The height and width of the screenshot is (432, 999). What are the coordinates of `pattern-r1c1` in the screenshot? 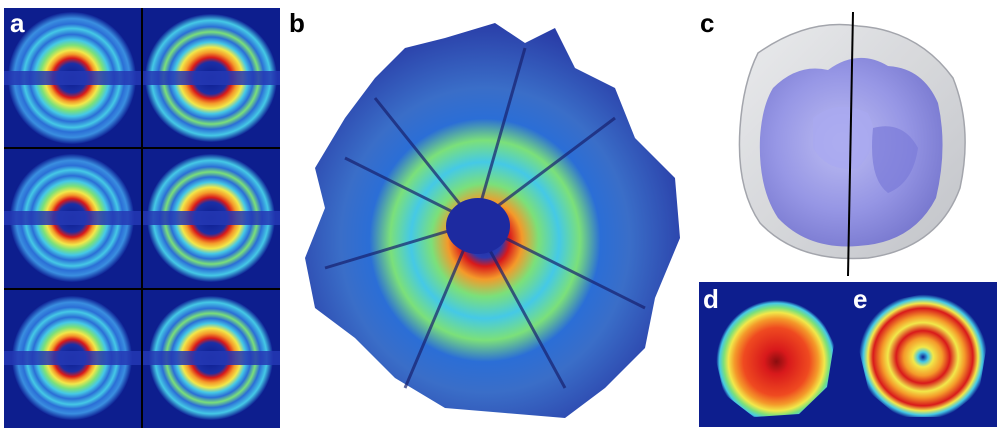 It's located at (72, 77).